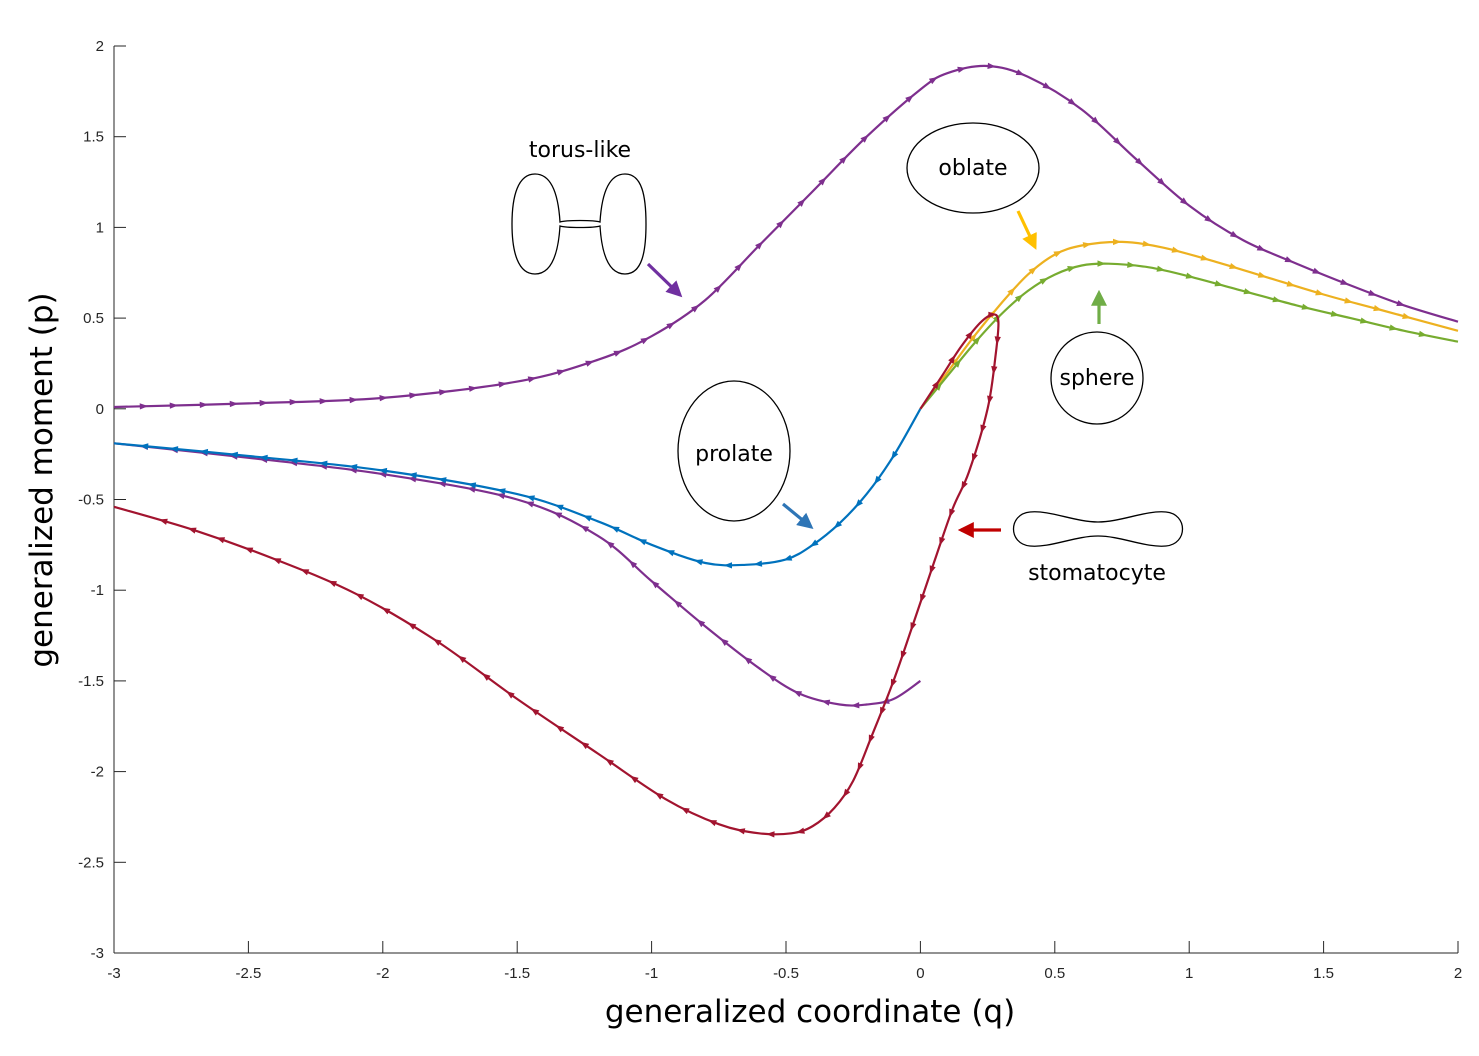 This screenshot has height=1056, width=1479. I want to click on y-tick-label: -0.5, so click(91, 500).